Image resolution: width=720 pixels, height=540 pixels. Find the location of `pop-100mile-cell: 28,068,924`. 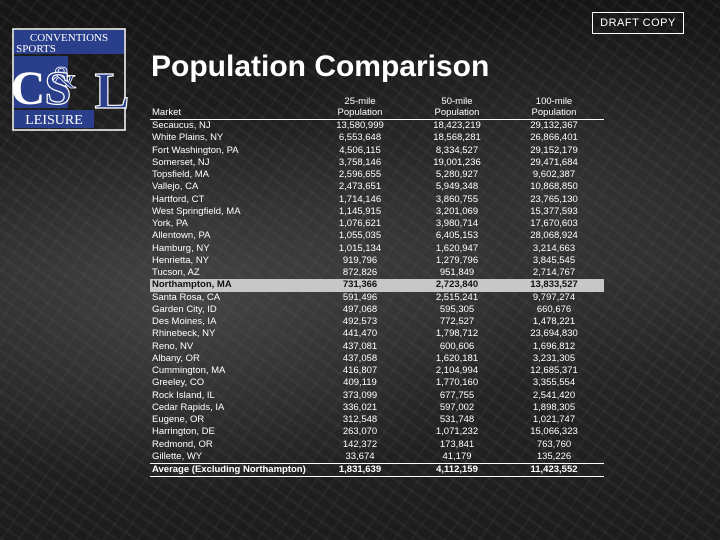

pop-100mile-cell: 28,068,924 is located at coordinates (554, 236).